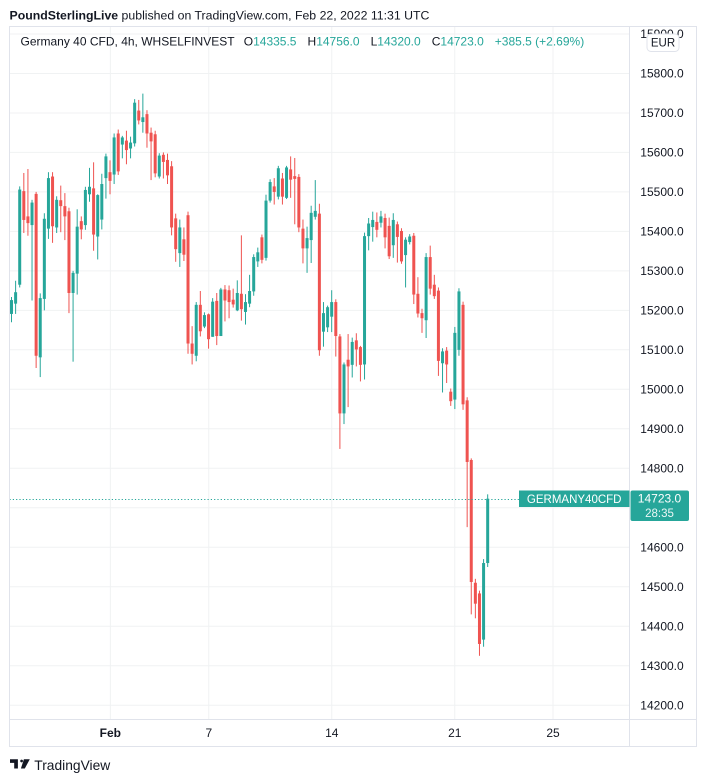 This screenshot has width=707, height=782. What do you see at coordinates (662, 587) in the screenshot?
I see `svg-text: 14500.0` at bounding box center [662, 587].